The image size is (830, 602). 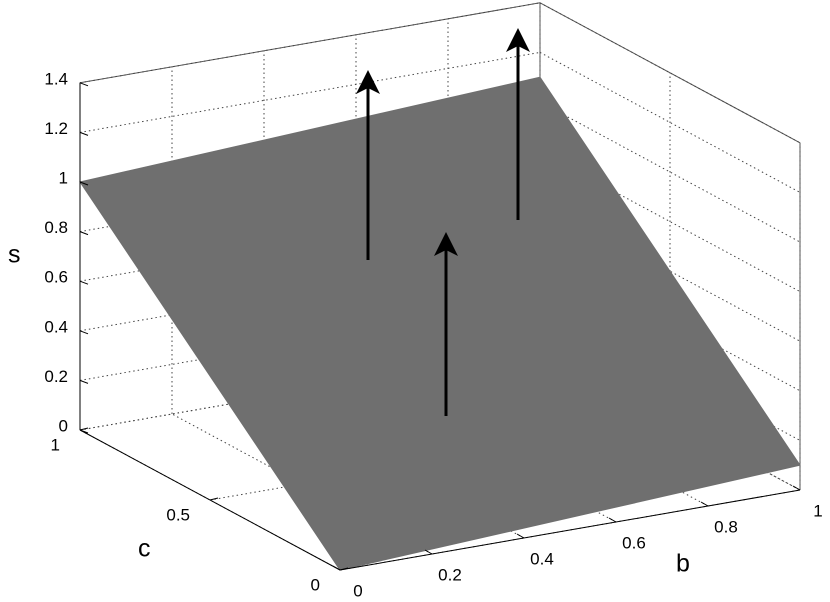 I want to click on x-tick-label: 0.8, so click(x=726, y=526).